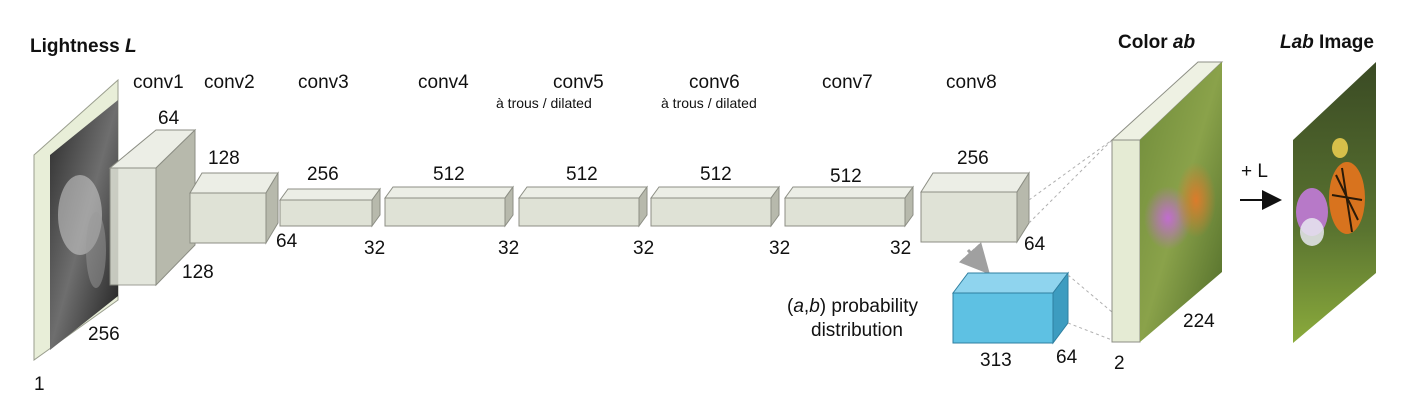 This screenshot has height=412, width=1416. Describe the element at coordinates (1156, 42) in the screenshot. I see `color-ab-title: Color ab` at that location.